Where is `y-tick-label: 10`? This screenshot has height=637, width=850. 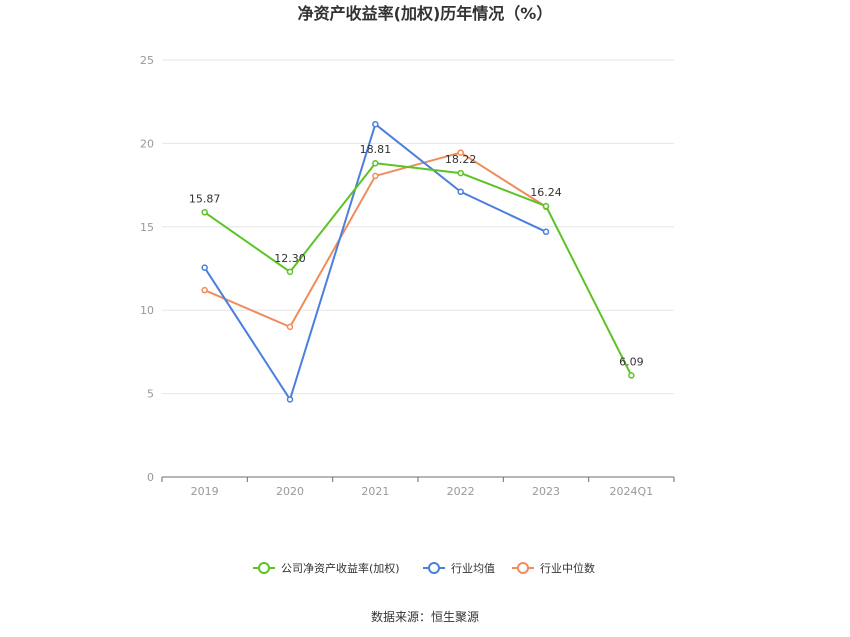
y-tick-label: 10 is located at coordinates (147, 310).